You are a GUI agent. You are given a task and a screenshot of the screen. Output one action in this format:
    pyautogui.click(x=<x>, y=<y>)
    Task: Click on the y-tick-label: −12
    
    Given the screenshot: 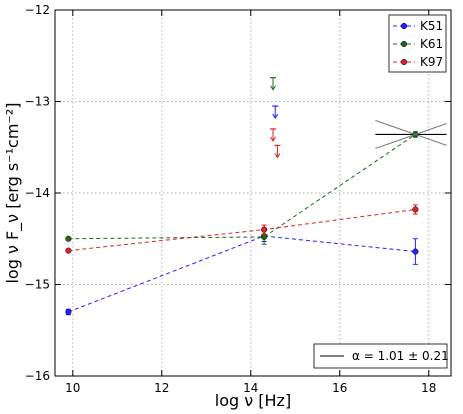 What is the action you would take?
    pyautogui.click(x=37, y=10)
    